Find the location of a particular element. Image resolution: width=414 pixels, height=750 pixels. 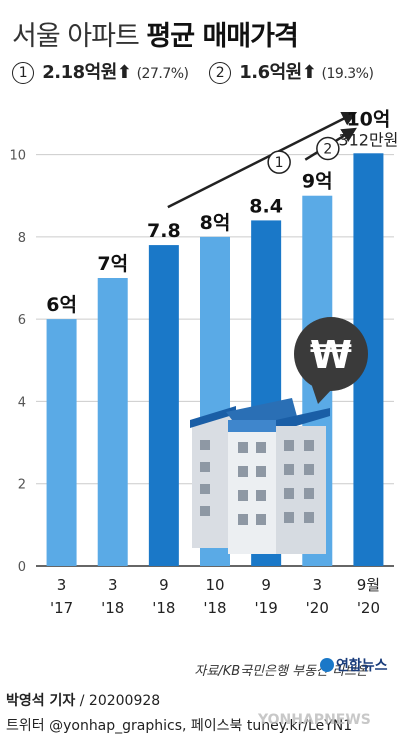

data-label: 9억 is located at coordinates (317, 182).